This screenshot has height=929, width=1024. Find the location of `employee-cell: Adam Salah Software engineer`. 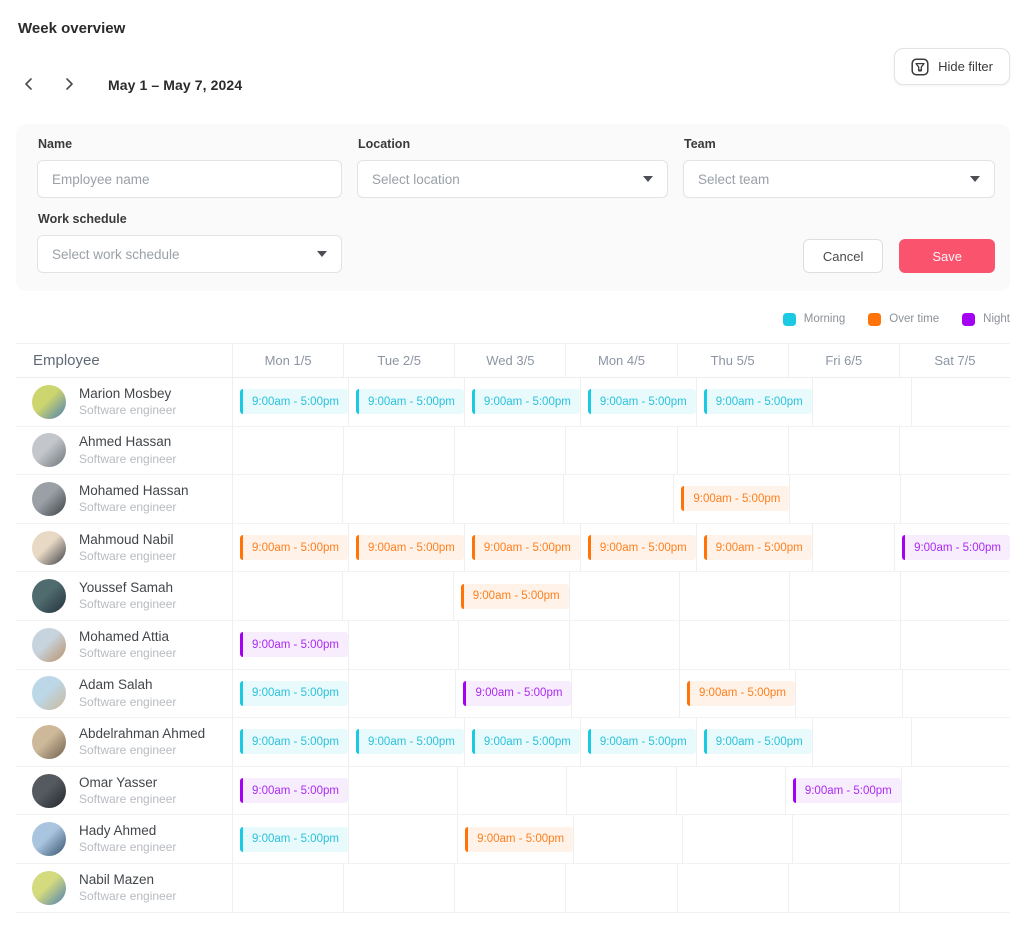

employee-cell: Adam Salah Software engineer is located at coordinates (124, 694).